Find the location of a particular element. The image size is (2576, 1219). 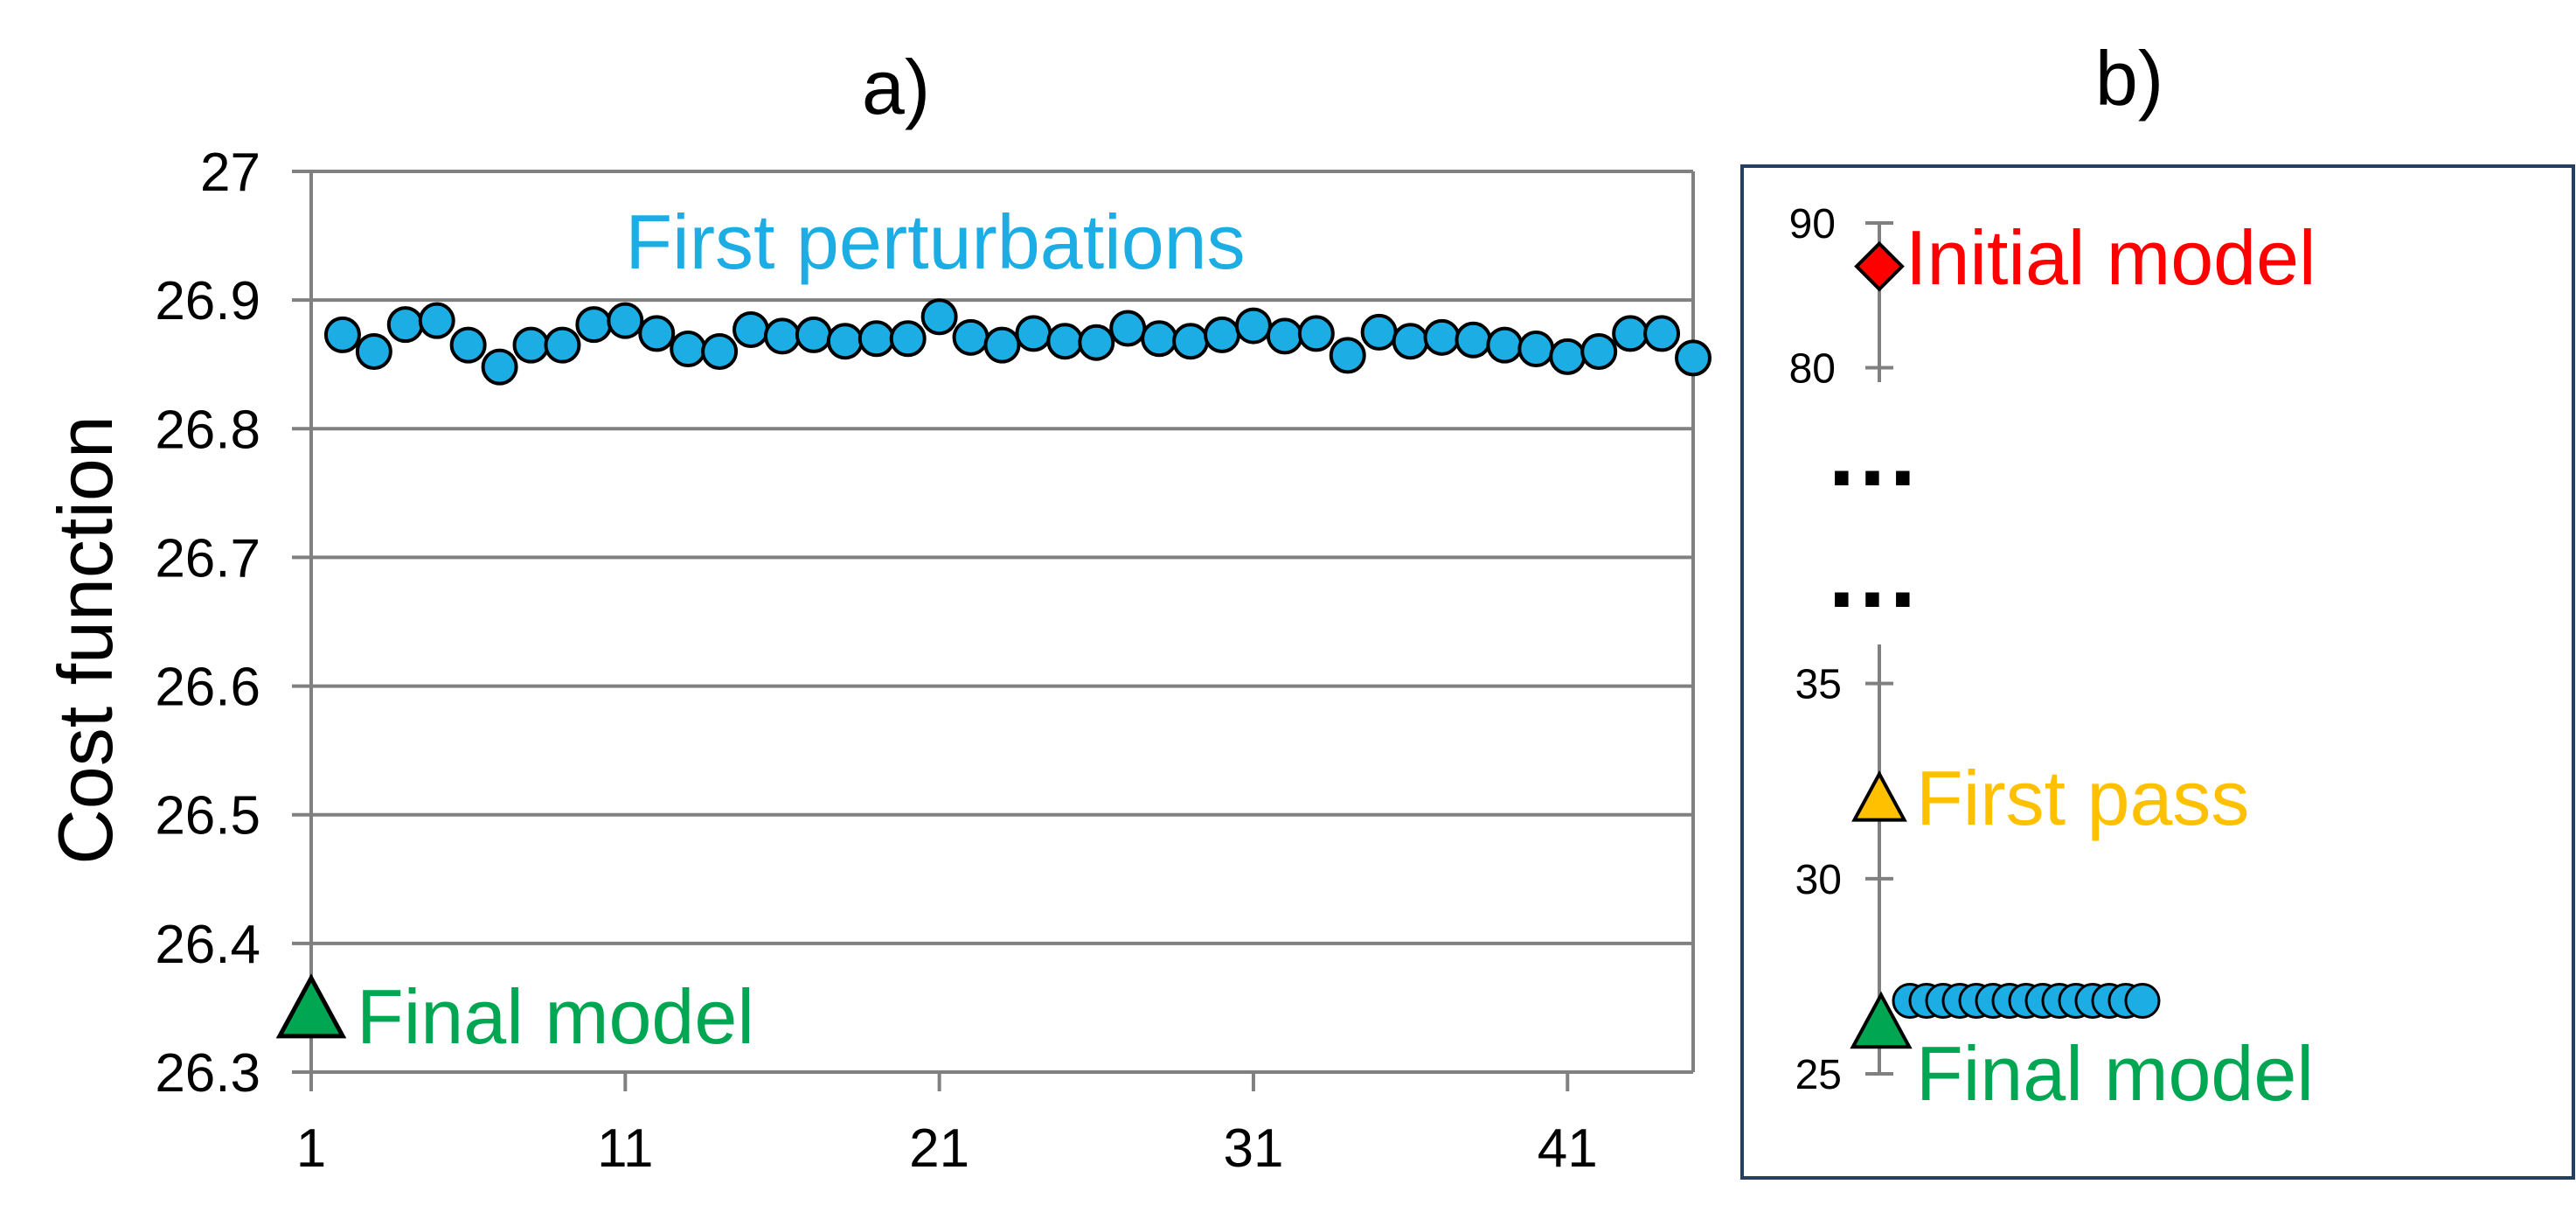

panel-a-x-tick-labels: 1 11 21 31 41 is located at coordinates (947, 1125).